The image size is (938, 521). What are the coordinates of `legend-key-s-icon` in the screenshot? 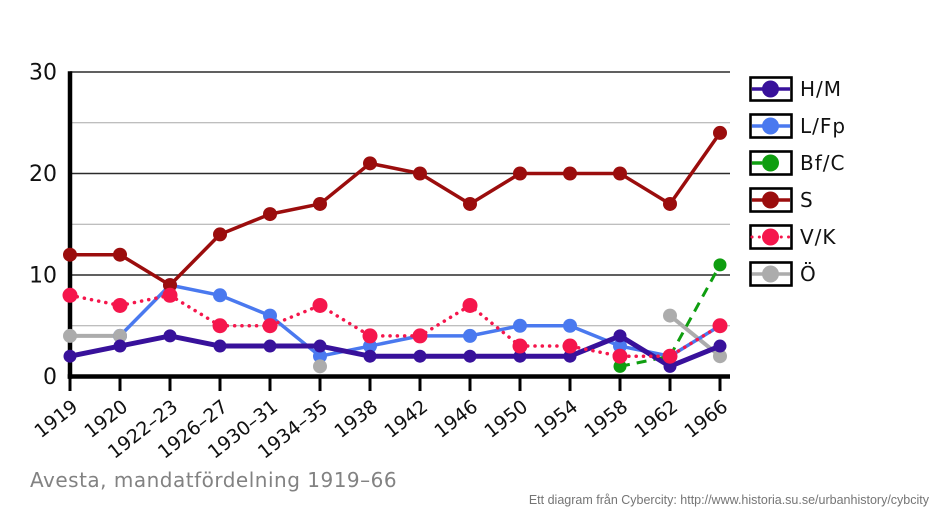 It's located at (771, 199).